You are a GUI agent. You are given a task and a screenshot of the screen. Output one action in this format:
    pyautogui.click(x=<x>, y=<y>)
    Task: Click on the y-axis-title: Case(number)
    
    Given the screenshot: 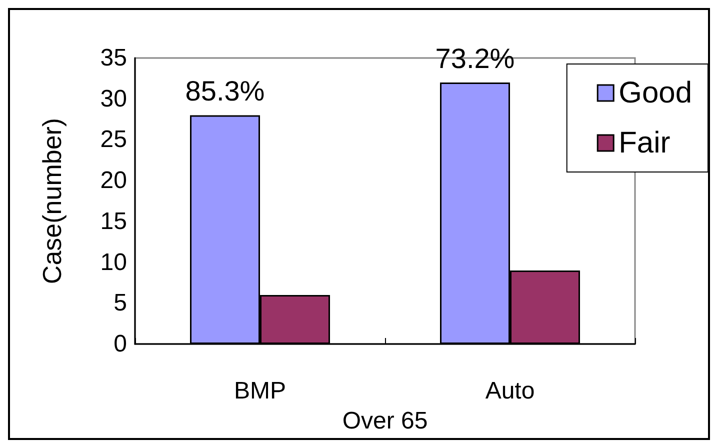 What is the action you would take?
    pyautogui.click(x=52, y=201)
    